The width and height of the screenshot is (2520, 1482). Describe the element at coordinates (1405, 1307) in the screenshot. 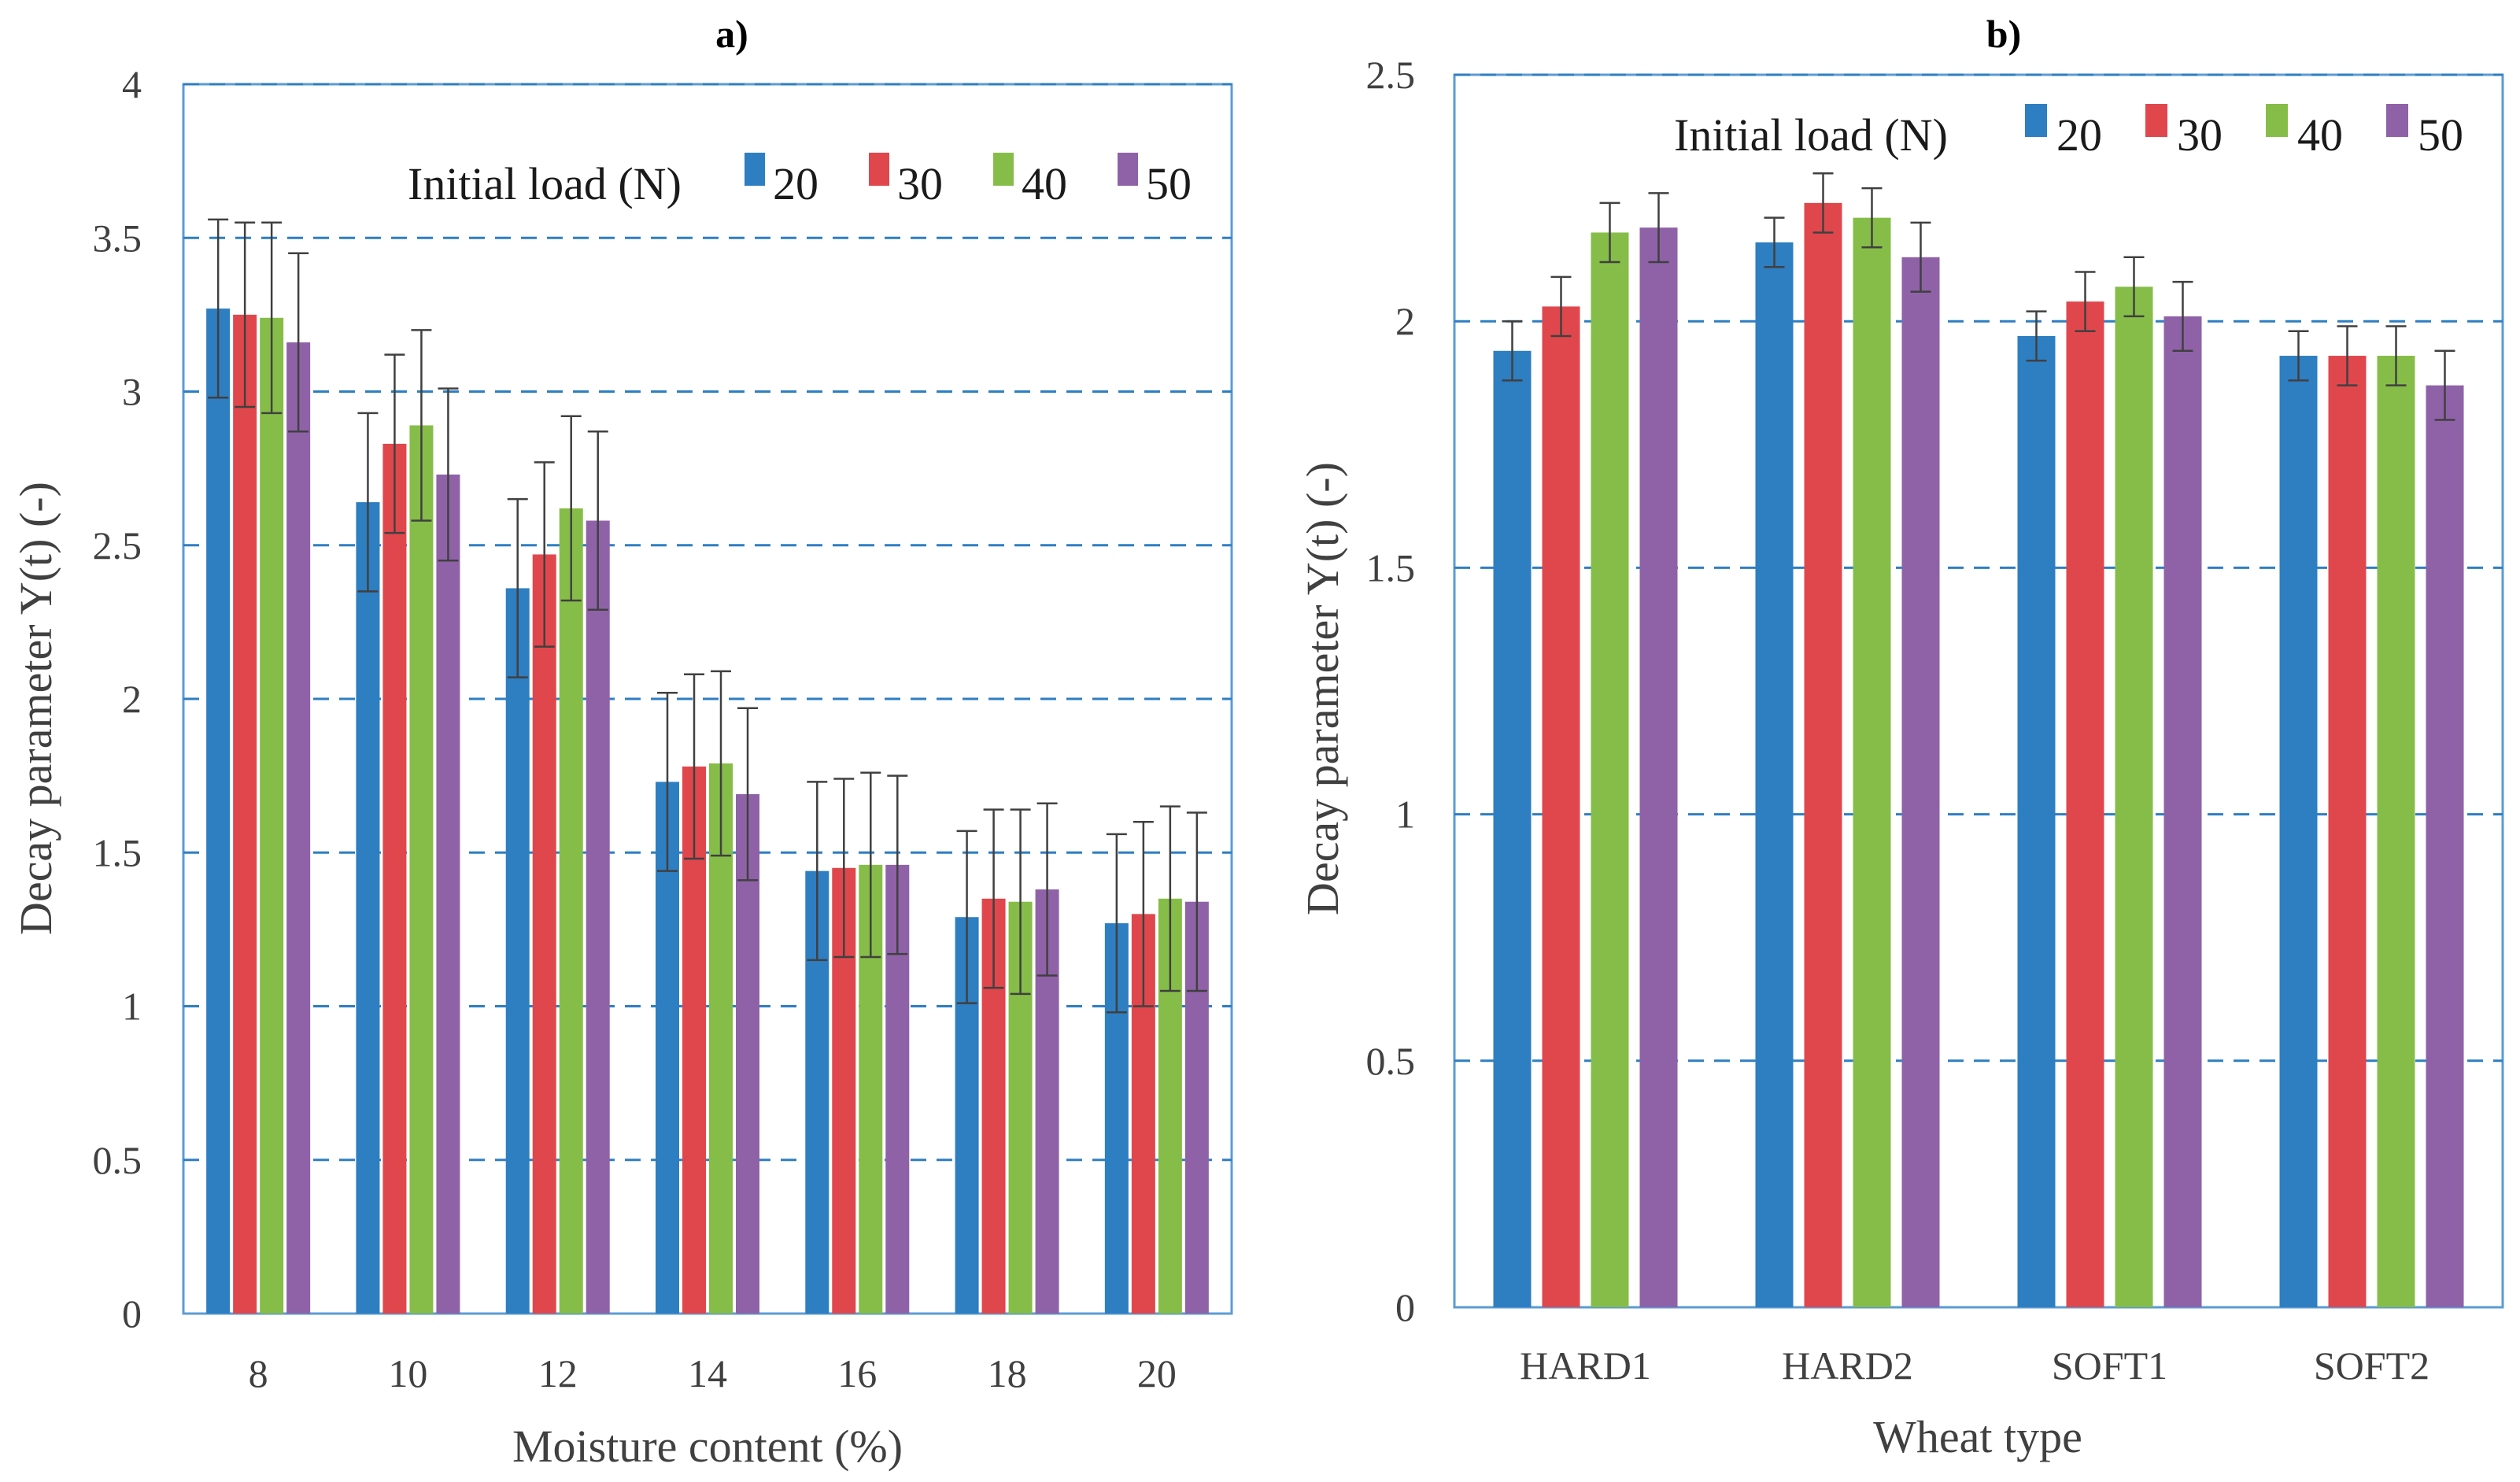

I see `chart-b-y-tick-label: 0` at that location.